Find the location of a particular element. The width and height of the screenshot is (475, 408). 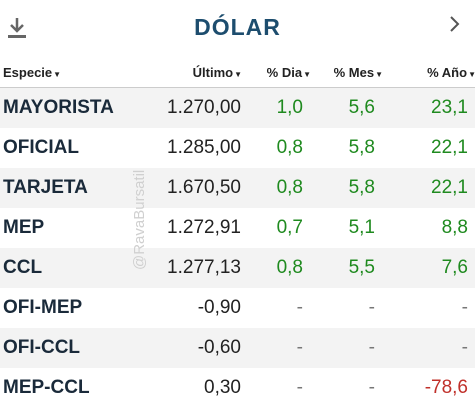

text: 7,6 is located at coordinates (454, 267).